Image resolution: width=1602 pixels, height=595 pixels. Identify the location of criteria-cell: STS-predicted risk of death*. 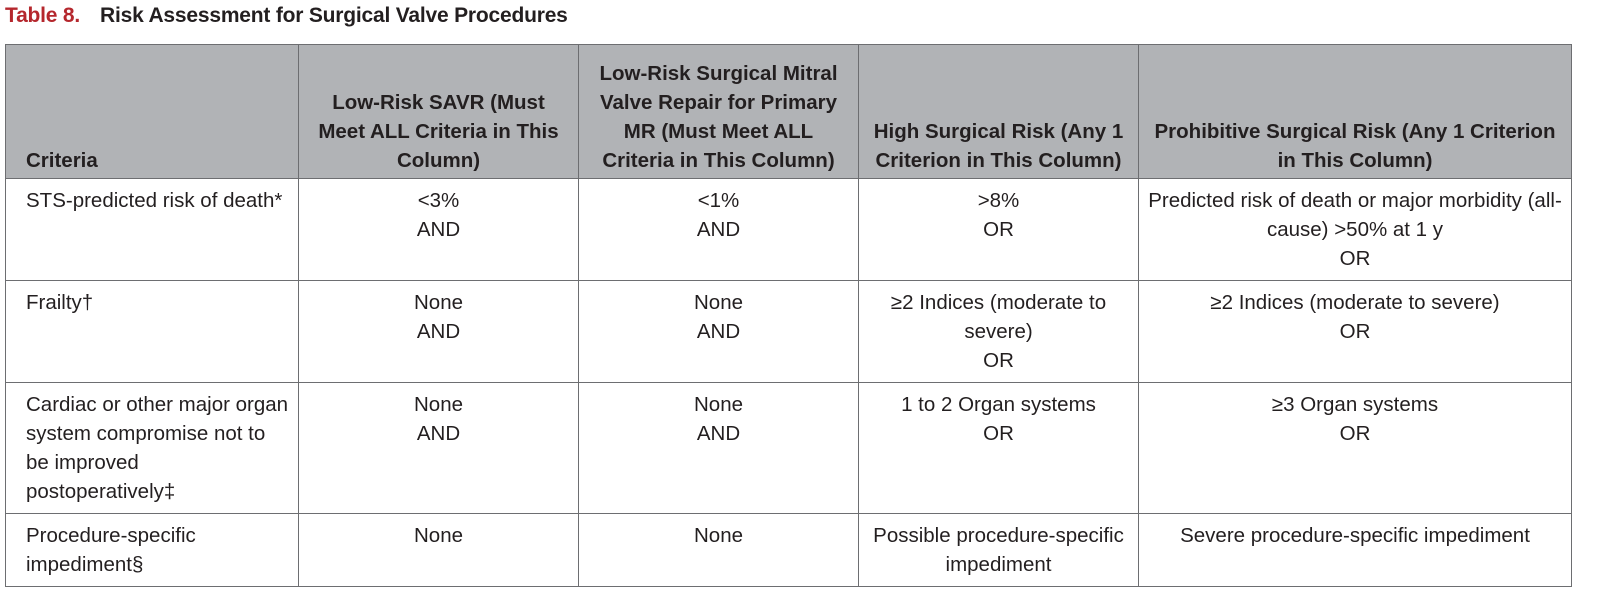
(152, 229).